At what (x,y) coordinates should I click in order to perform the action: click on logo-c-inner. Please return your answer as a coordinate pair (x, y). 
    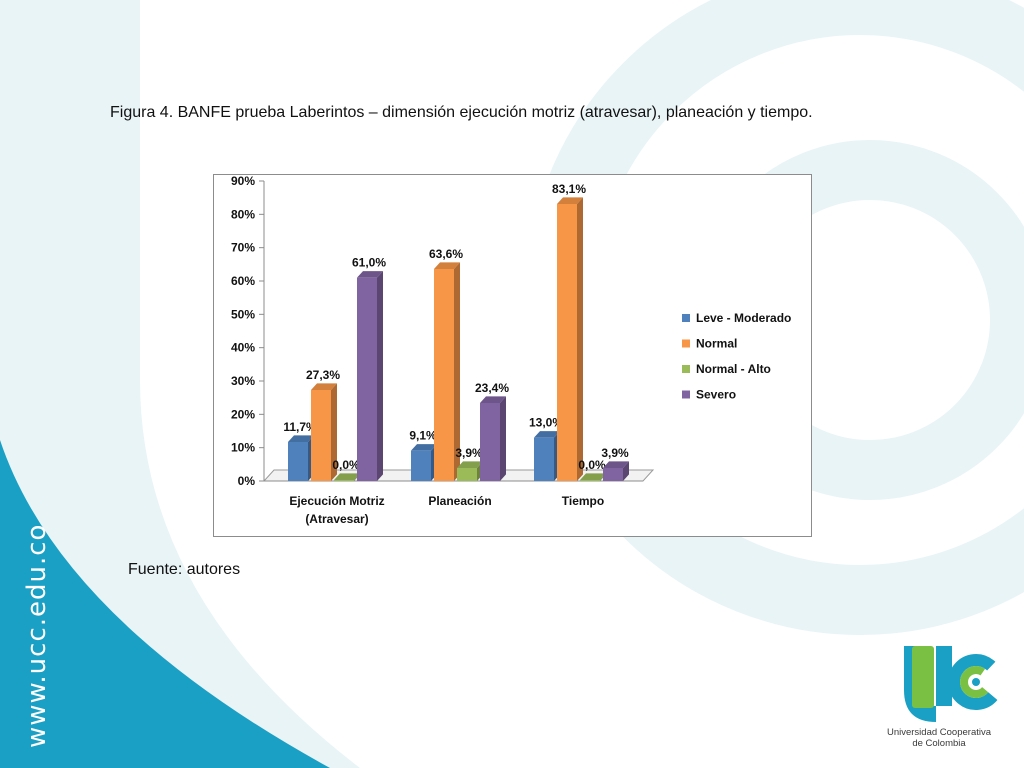
    Looking at the image, I should click on (976, 682).